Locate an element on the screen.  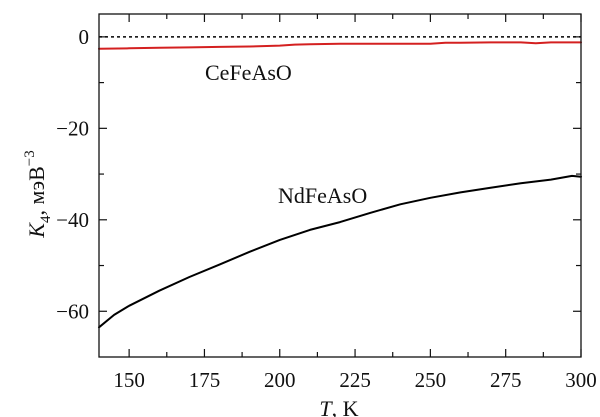
y-axis-title-unit: , мэВ is located at coordinates (36, 190).